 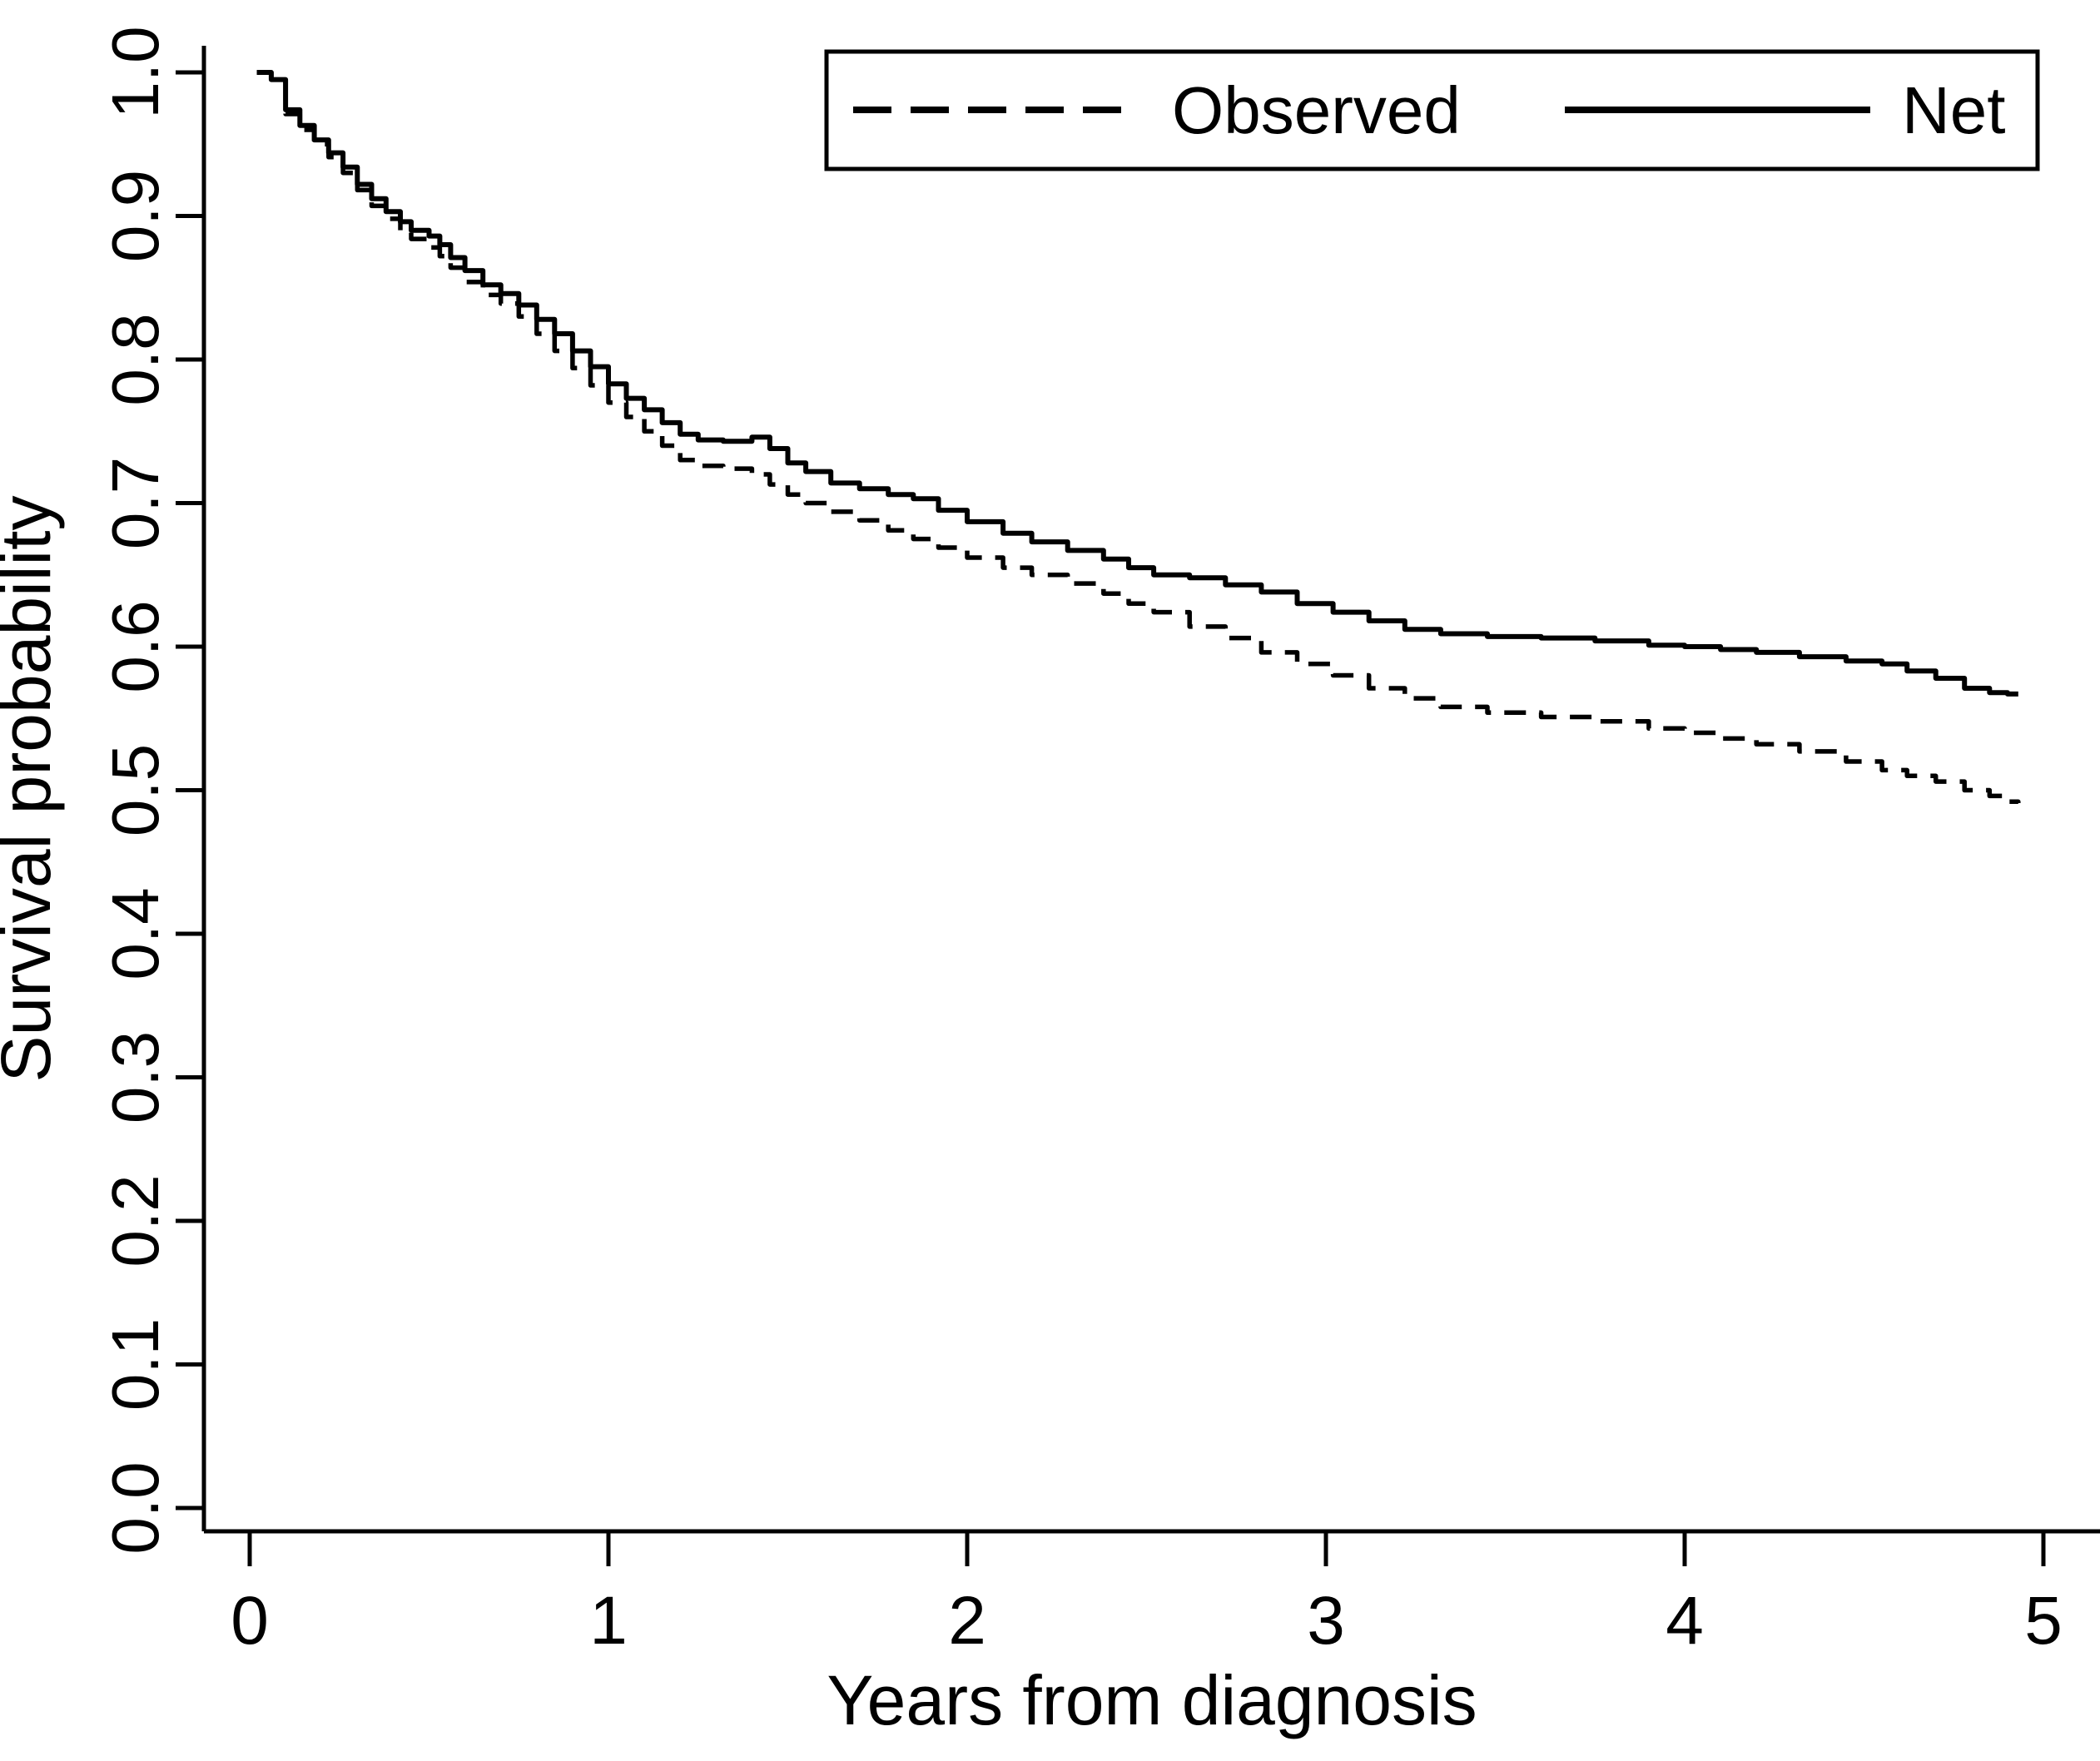 What do you see at coordinates (135, 646) in the screenshot?
I see `y-tick-label: 0.6` at bounding box center [135, 646].